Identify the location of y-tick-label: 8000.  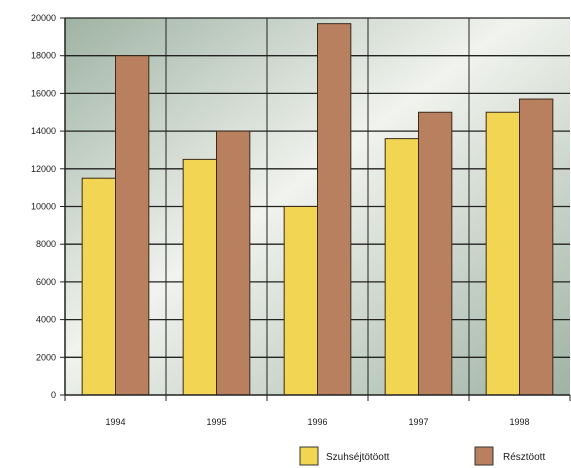
(46, 244).